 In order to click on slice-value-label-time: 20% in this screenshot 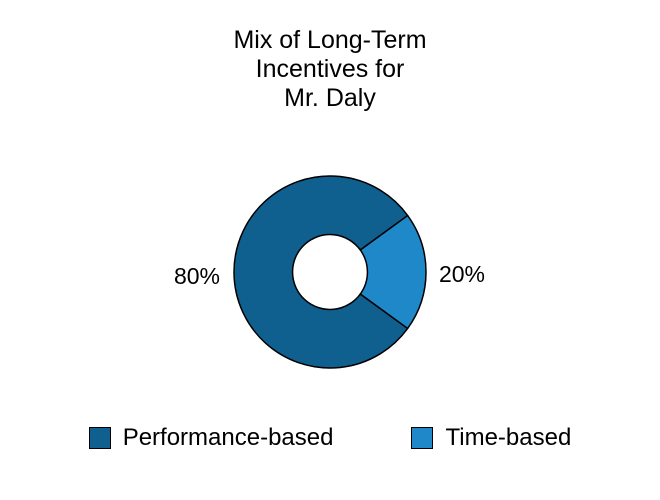, I will do `click(462, 274)`.